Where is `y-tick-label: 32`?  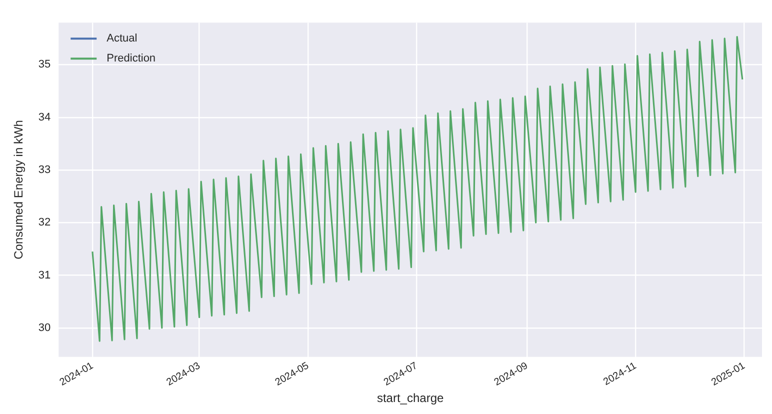 y-tick-label: 32 is located at coordinates (44, 222).